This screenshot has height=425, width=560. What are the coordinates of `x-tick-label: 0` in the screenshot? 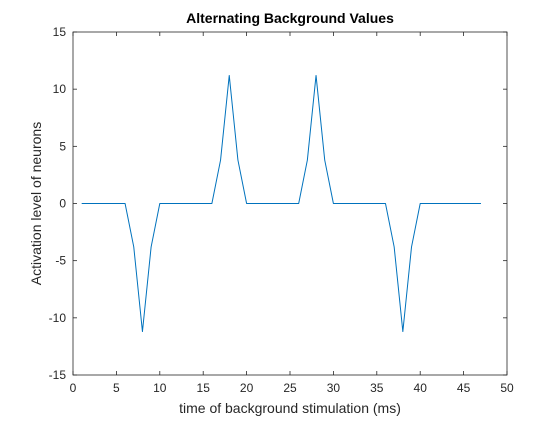 It's located at (73, 388).